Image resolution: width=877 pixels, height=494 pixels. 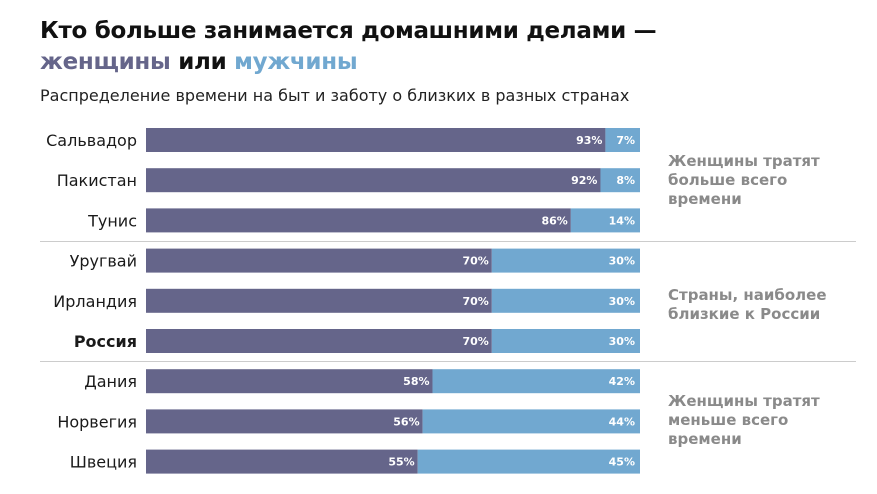 What do you see at coordinates (625, 180) in the screenshot?
I see `value-label-men: 8%` at bounding box center [625, 180].